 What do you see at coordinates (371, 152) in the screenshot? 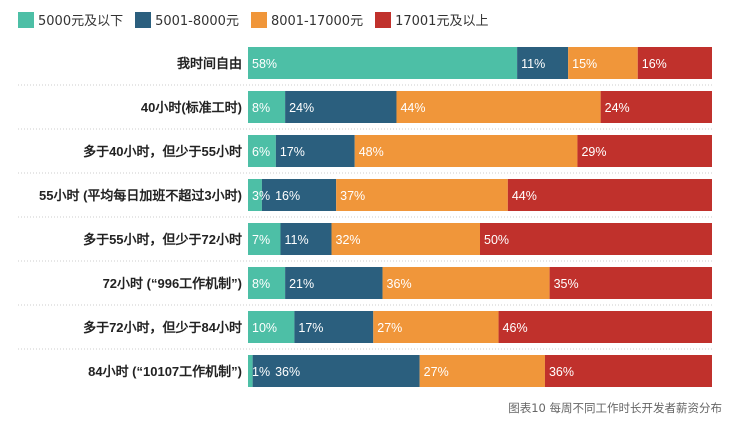
I see `data-label: 48%` at bounding box center [371, 152].